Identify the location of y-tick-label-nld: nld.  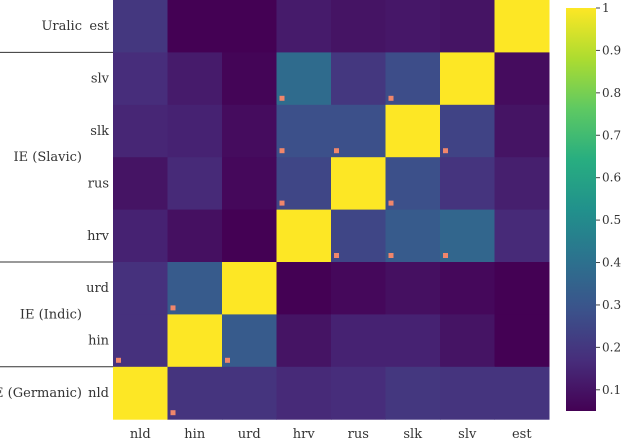
(98, 393).